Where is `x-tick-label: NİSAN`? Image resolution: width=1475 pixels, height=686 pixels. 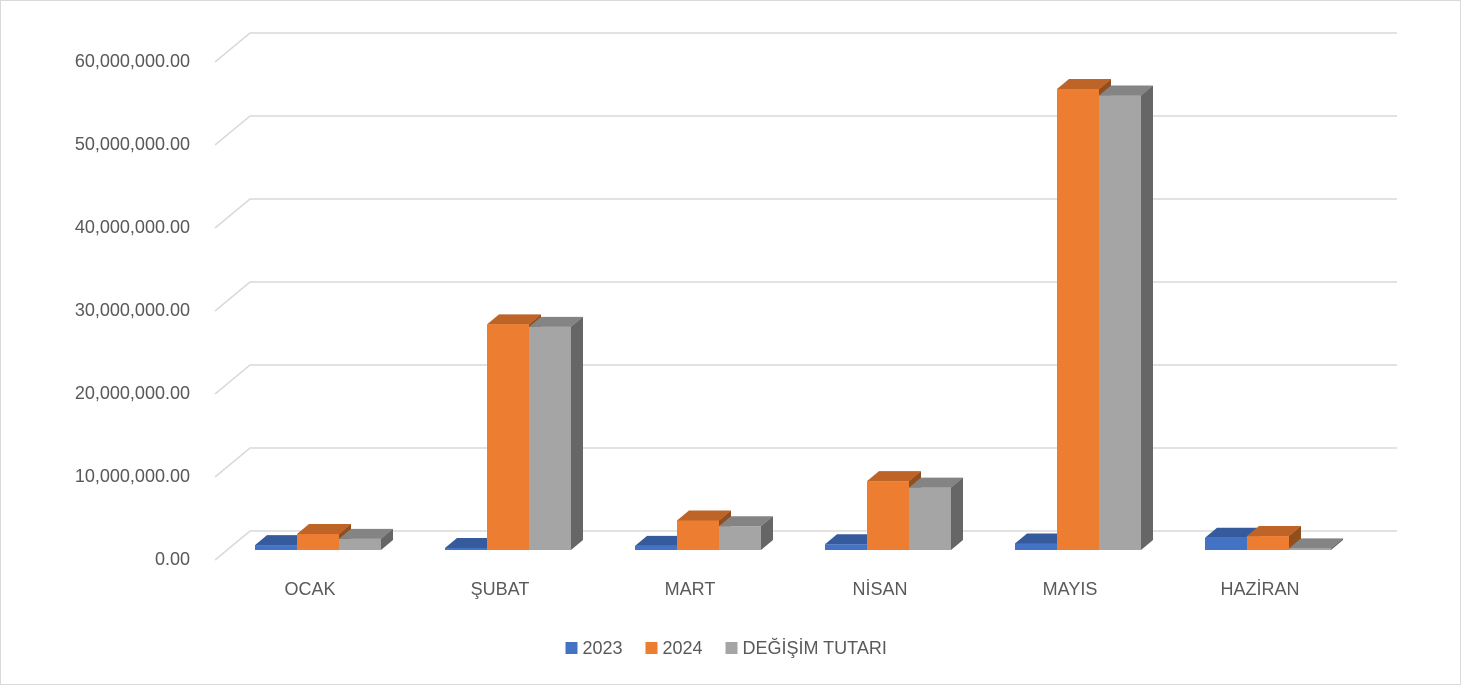 x-tick-label: NİSAN is located at coordinates (879, 589).